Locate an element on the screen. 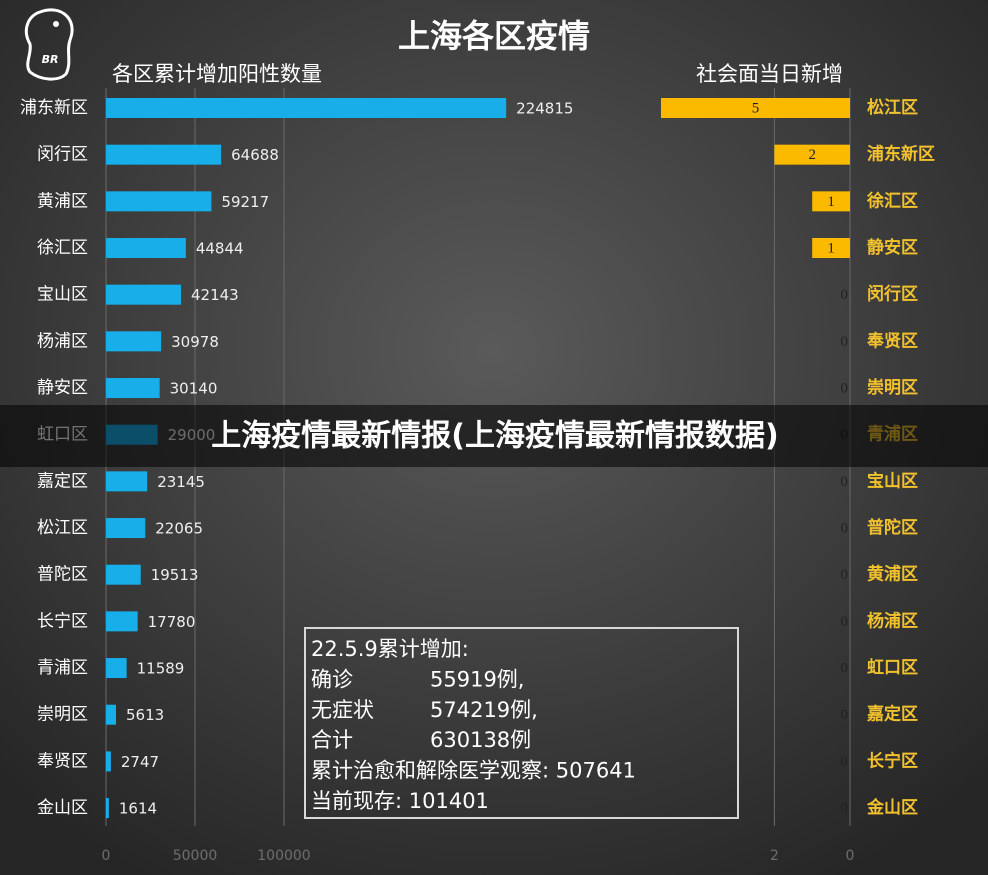 The image size is (988, 875). note-text: 累计治愈和解除医学观察: 507641 is located at coordinates (473, 771).